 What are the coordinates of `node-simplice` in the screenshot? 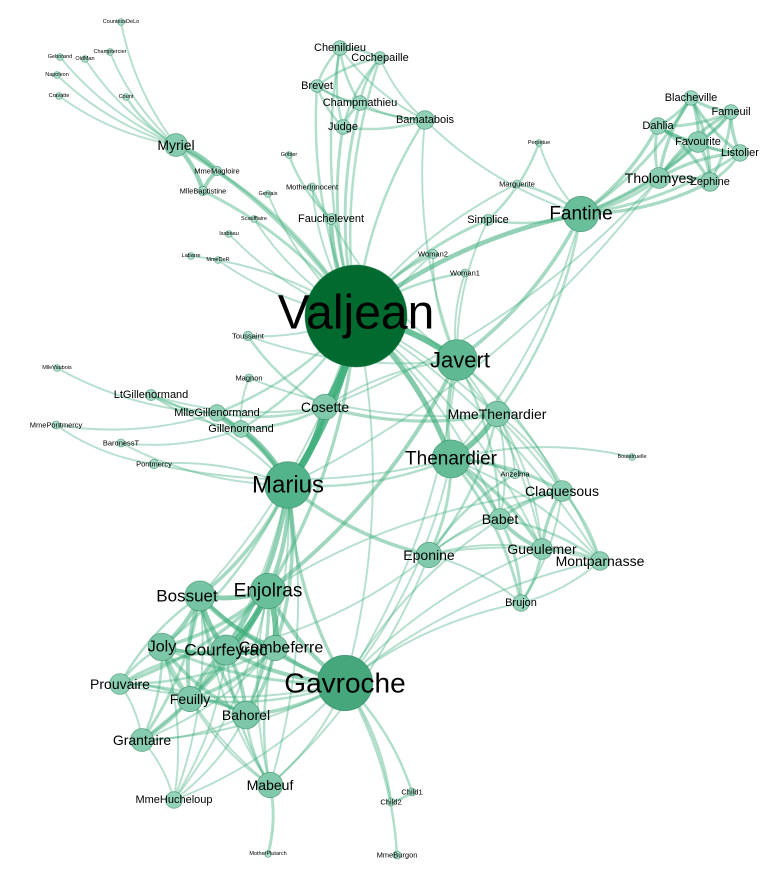 It's located at (488, 220).